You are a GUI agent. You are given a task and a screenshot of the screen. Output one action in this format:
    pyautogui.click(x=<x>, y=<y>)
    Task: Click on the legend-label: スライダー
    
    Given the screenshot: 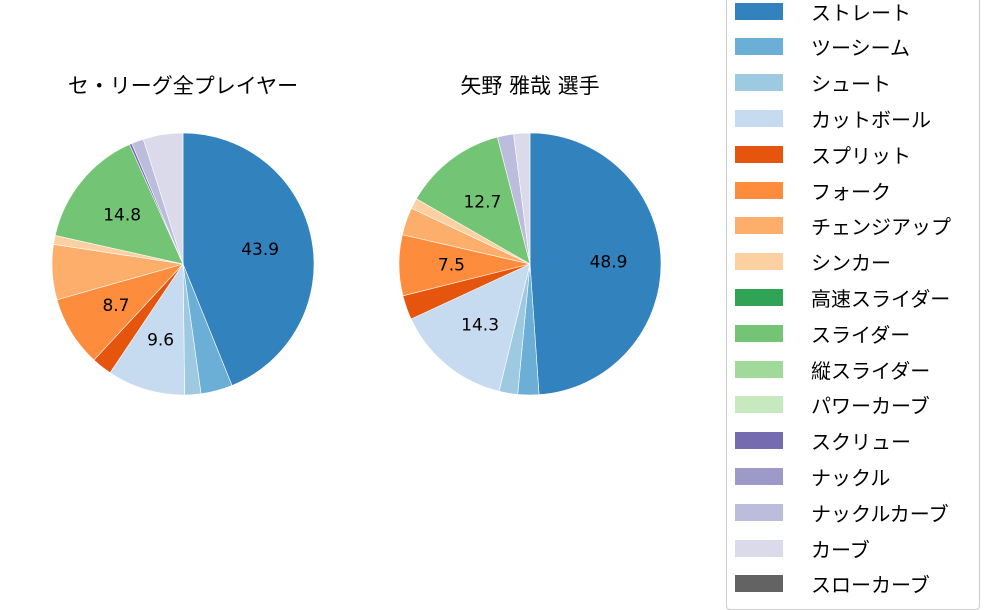 What is the action you would take?
    pyautogui.click(x=861, y=334)
    